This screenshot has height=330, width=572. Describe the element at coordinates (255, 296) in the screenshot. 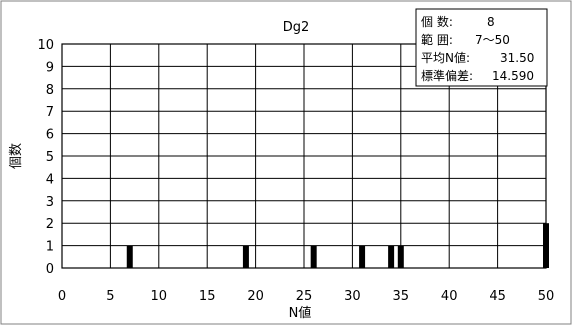

I see `x-tick-label: 20` at that location.